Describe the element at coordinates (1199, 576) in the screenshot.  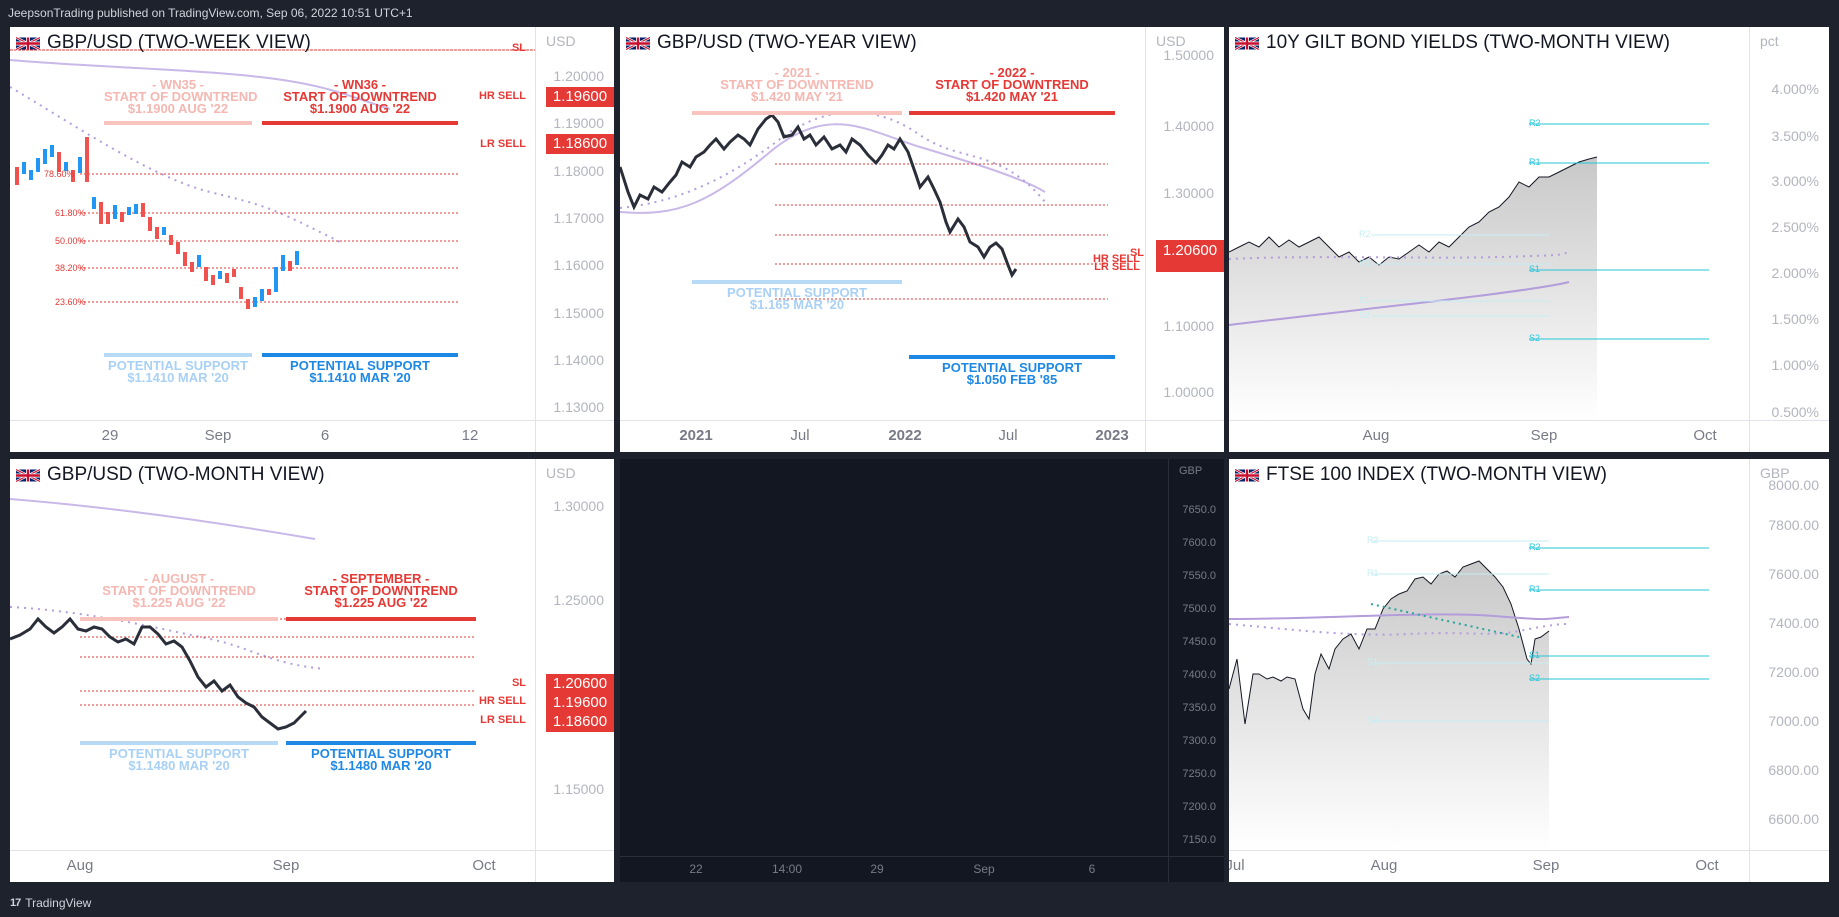
I see `price-tick: 7550.0` at that location.